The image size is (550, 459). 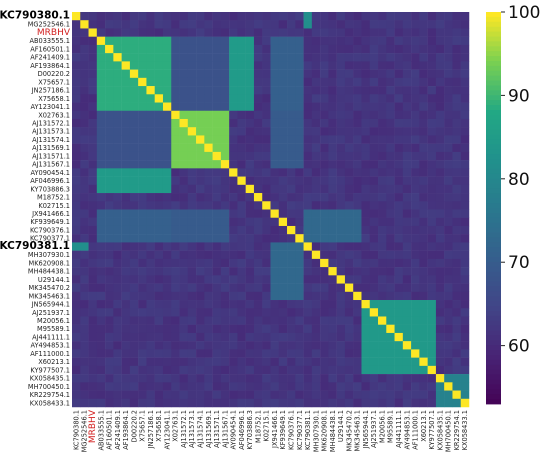 I want to click on row-label: MK345463.1, so click(x=49, y=296).